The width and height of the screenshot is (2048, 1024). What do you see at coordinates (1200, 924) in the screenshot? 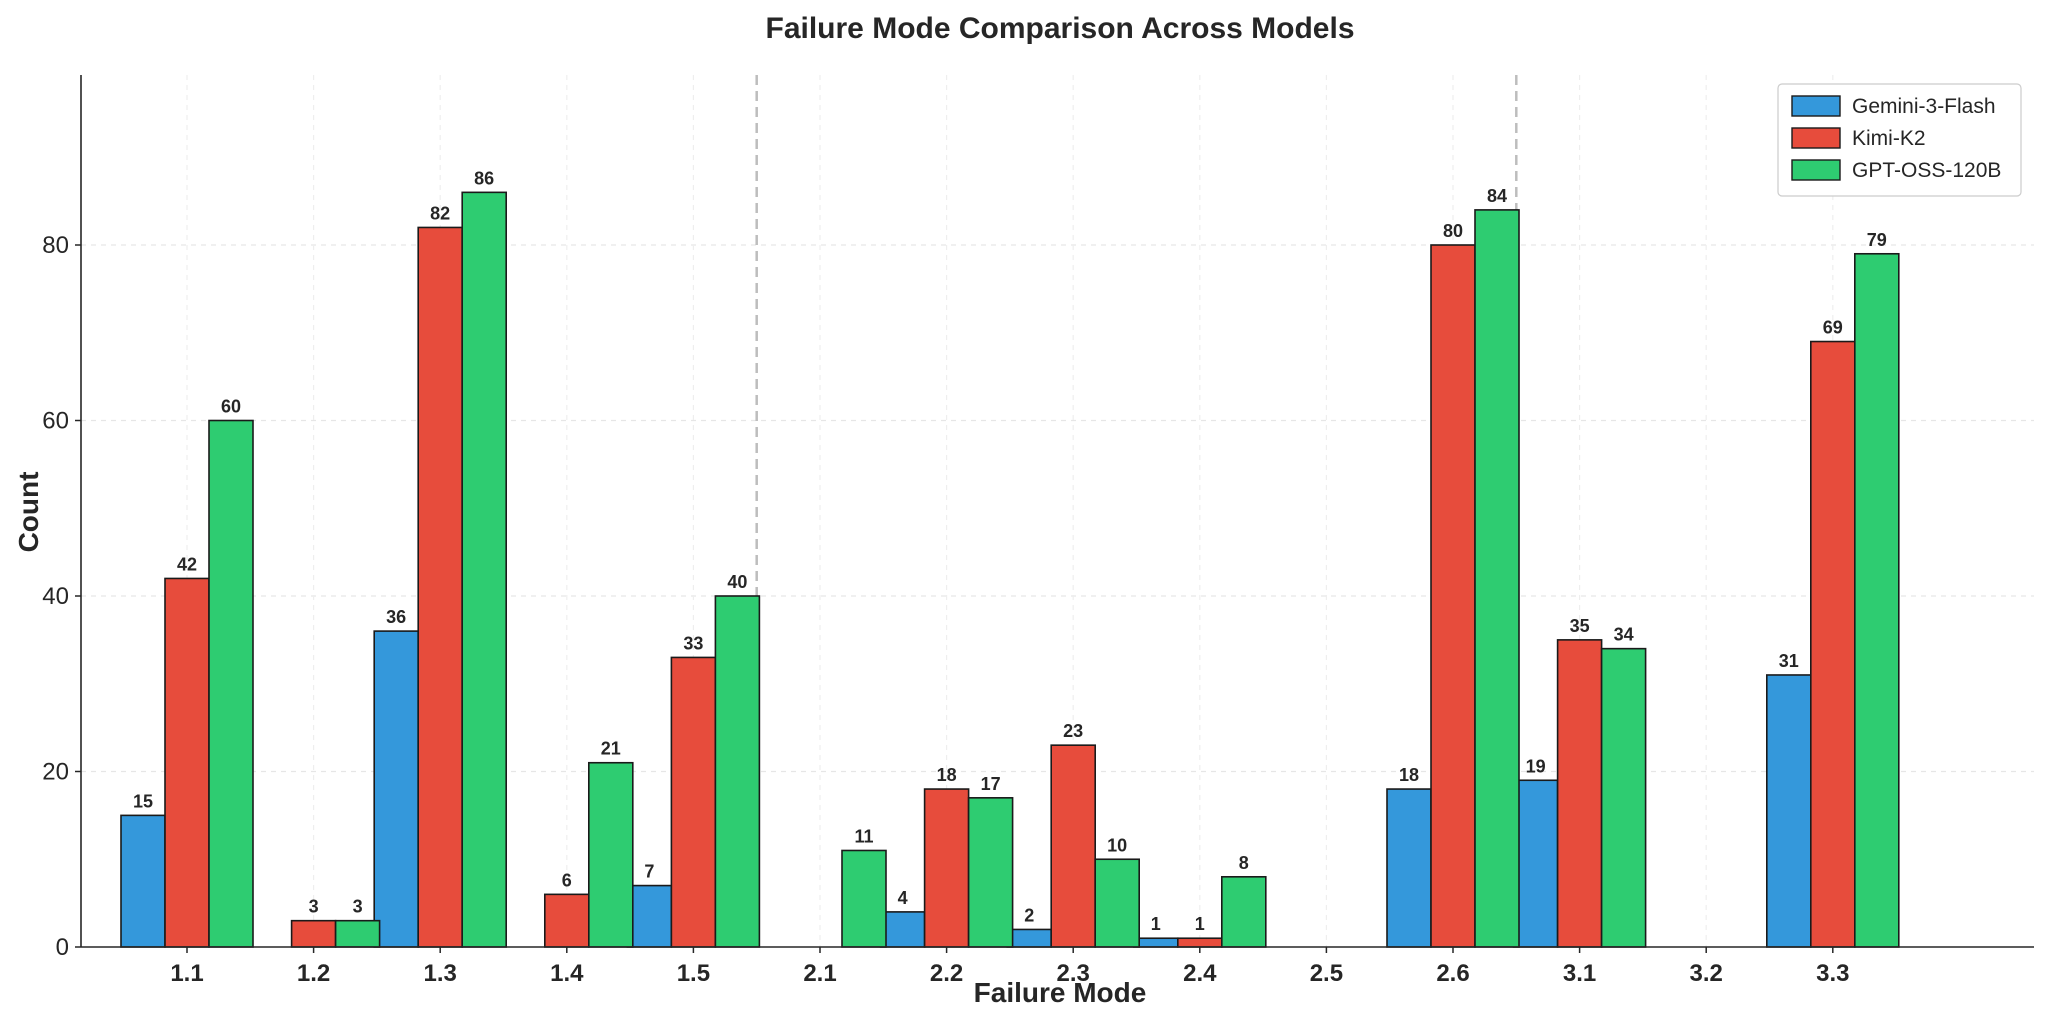
I see `data-label-kimi-k2: 1` at bounding box center [1200, 924].